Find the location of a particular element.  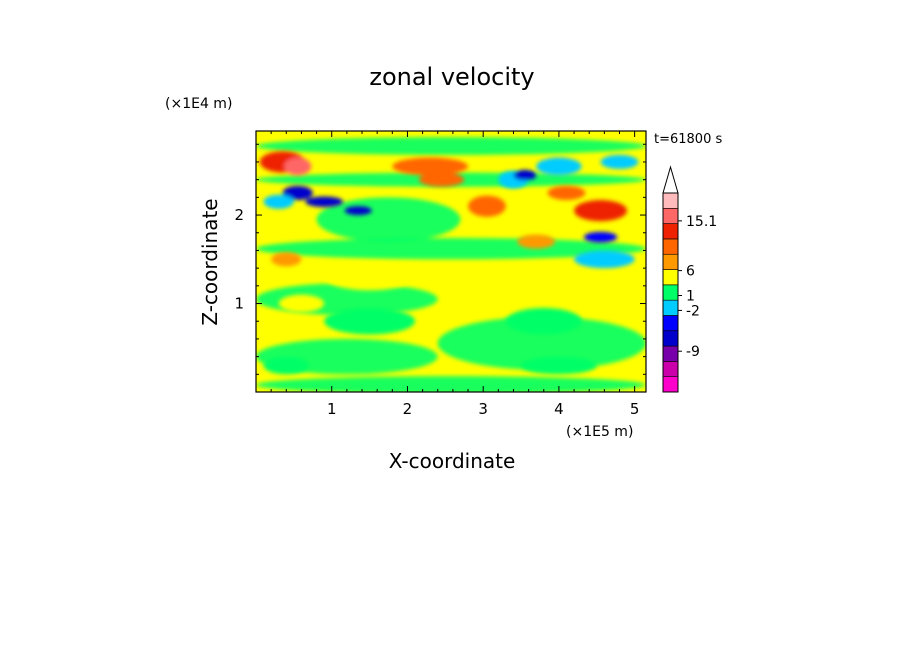

x-tick-label: 4 is located at coordinates (559, 409).